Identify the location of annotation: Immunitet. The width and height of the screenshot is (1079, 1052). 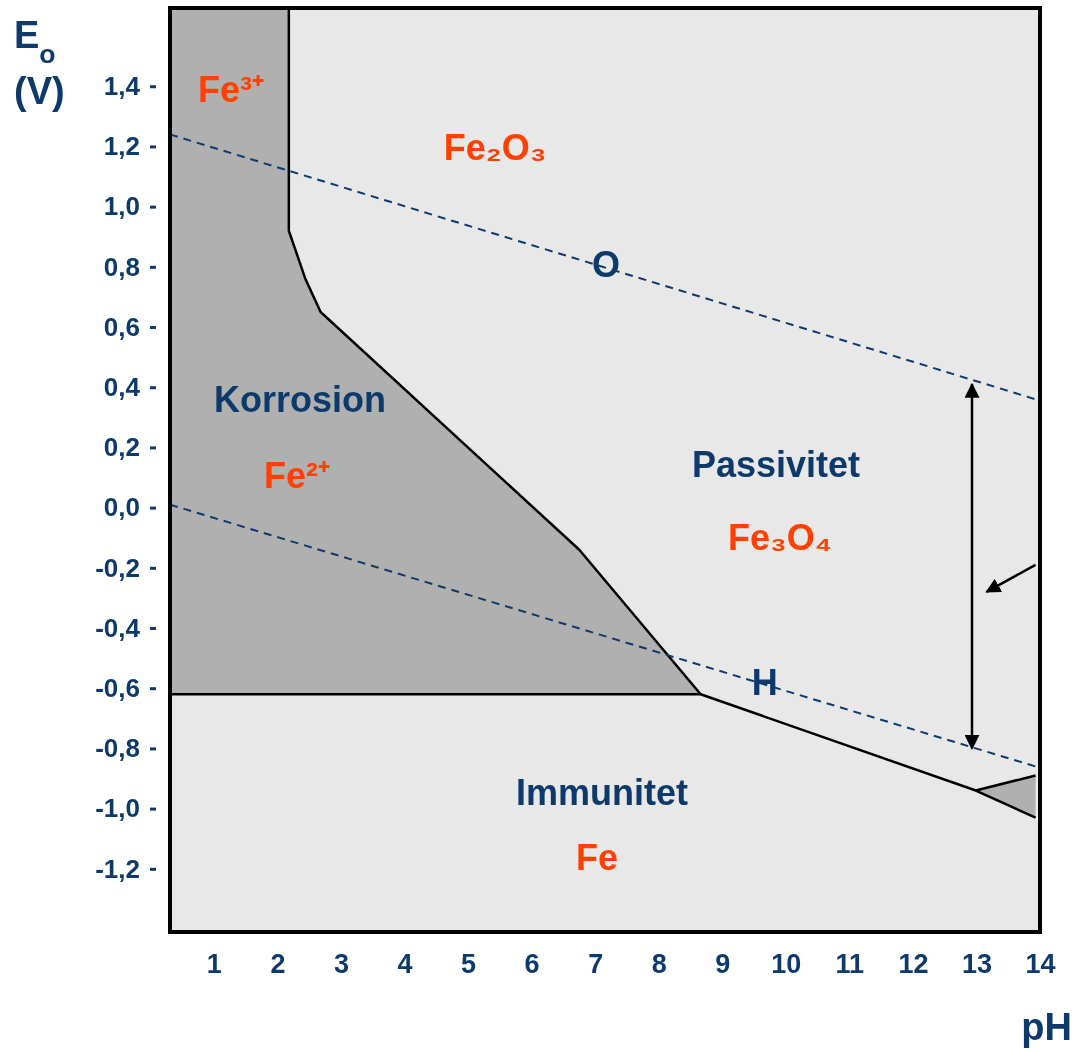
(602, 792).